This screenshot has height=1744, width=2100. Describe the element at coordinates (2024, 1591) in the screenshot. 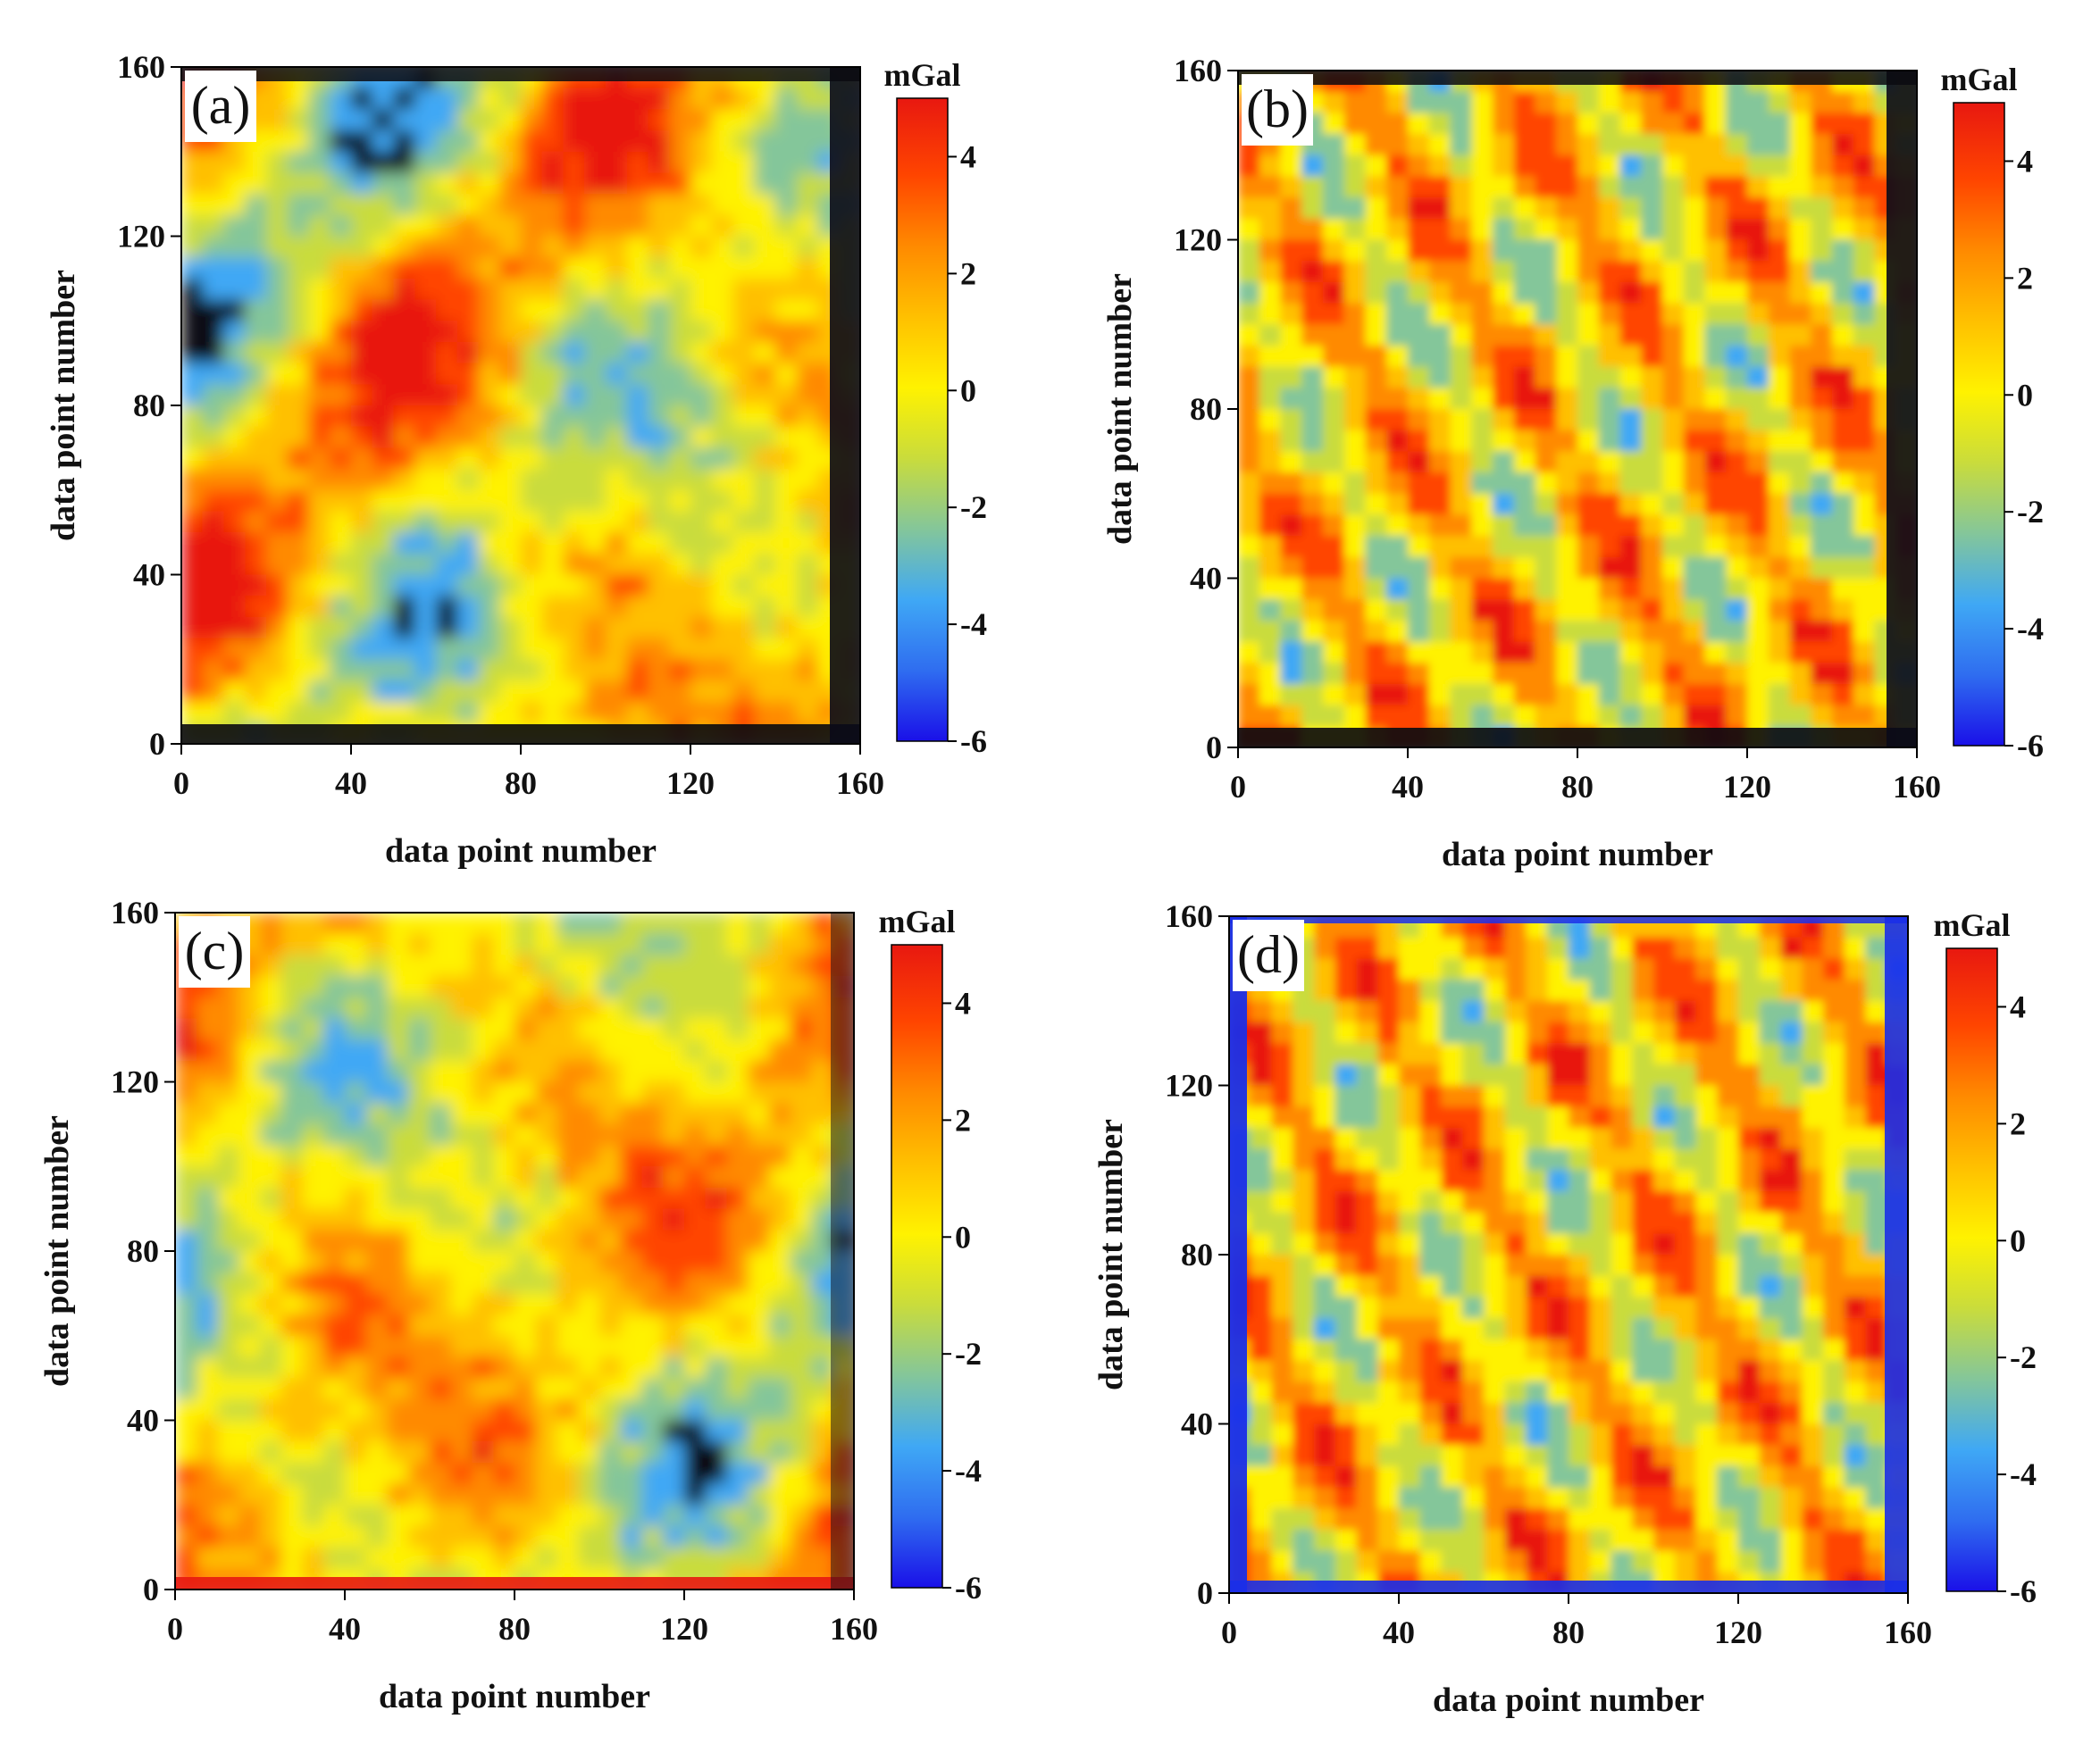

I see `colorbar-tick-label: -6` at that location.